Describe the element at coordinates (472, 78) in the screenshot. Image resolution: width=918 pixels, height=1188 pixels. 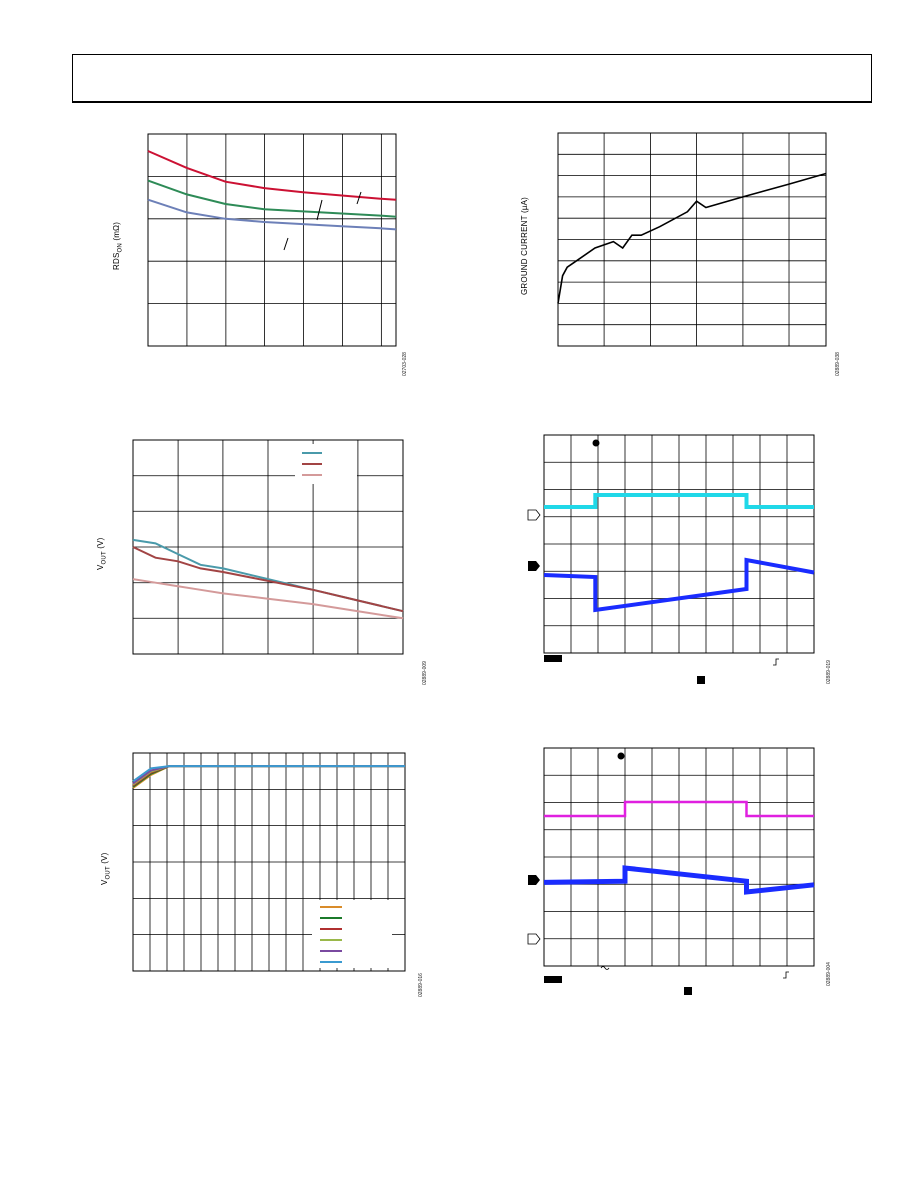
I see `page-header-box` at that location.